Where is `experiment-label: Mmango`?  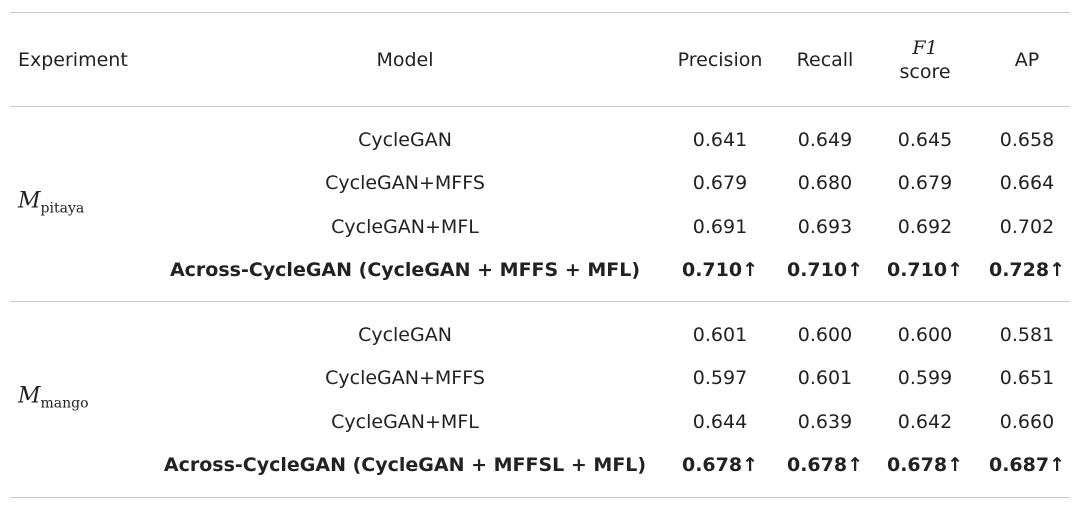
experiment-label: Mmango is located at coordinates (53, 399).